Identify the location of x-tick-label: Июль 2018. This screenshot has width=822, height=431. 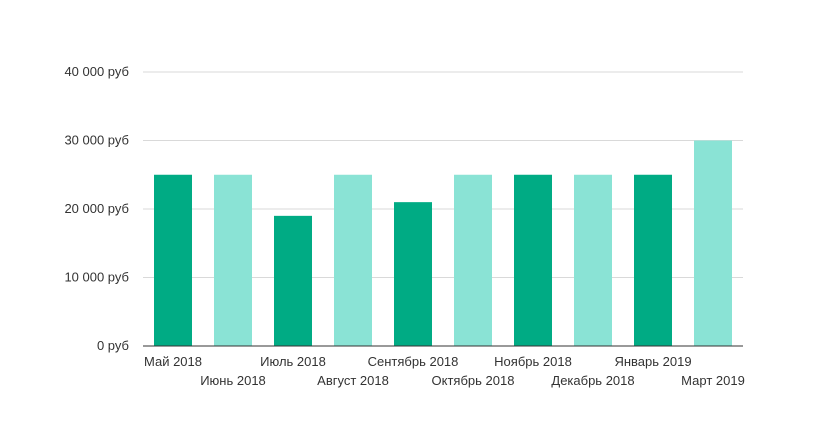
(293, 361).